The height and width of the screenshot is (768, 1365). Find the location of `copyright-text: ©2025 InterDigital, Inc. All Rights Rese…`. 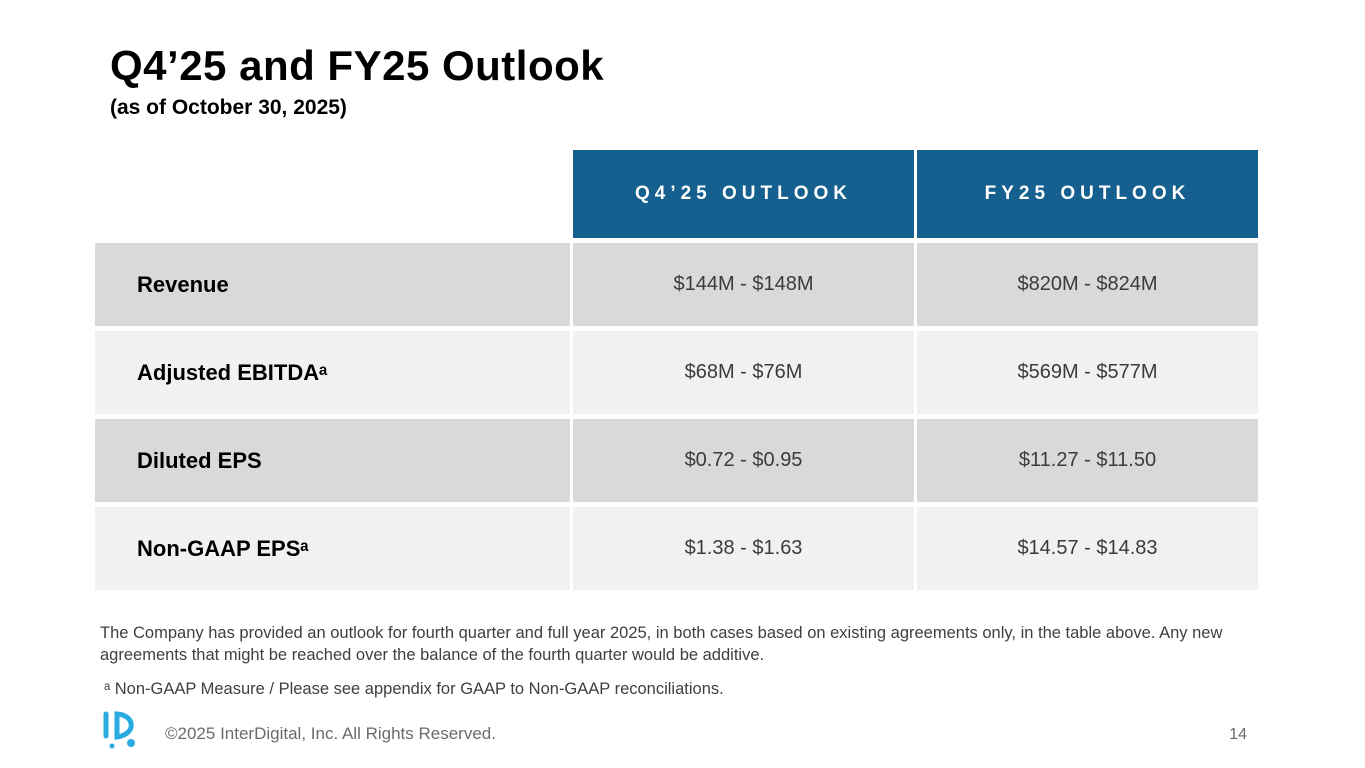

copyright-text: ©2025 InterDigital, Inc. All Rights Rese… is located at coordinates (330, 733).